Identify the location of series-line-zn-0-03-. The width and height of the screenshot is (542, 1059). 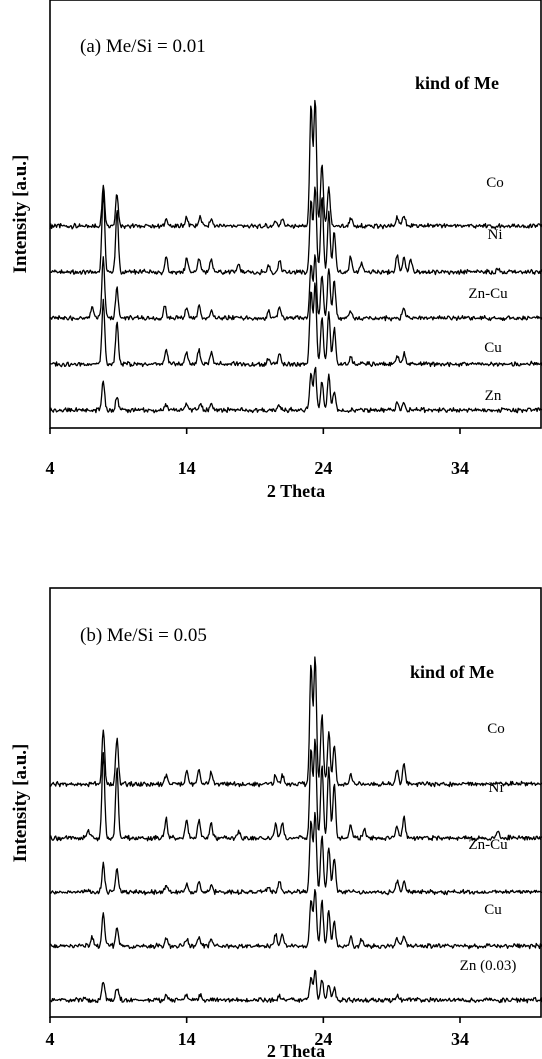
(295, 986).